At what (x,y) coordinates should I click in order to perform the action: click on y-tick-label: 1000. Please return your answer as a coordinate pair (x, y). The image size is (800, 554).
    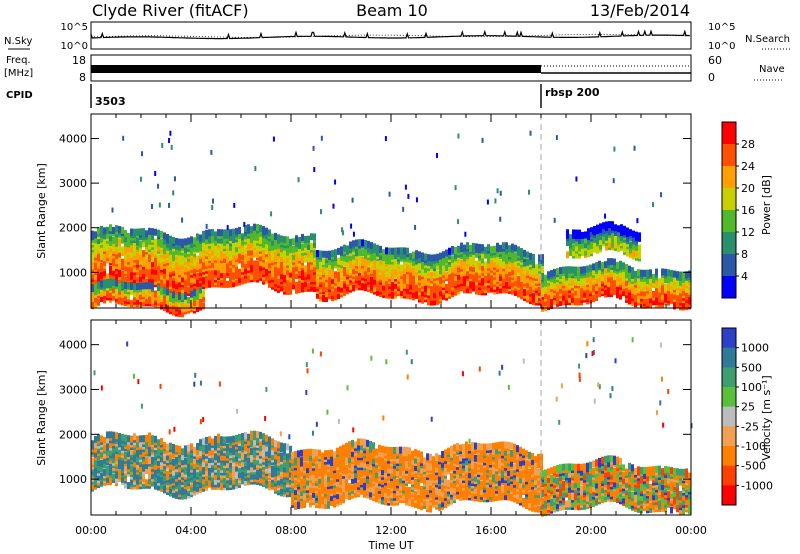
    Looking at the image, I should click on (73, 272).